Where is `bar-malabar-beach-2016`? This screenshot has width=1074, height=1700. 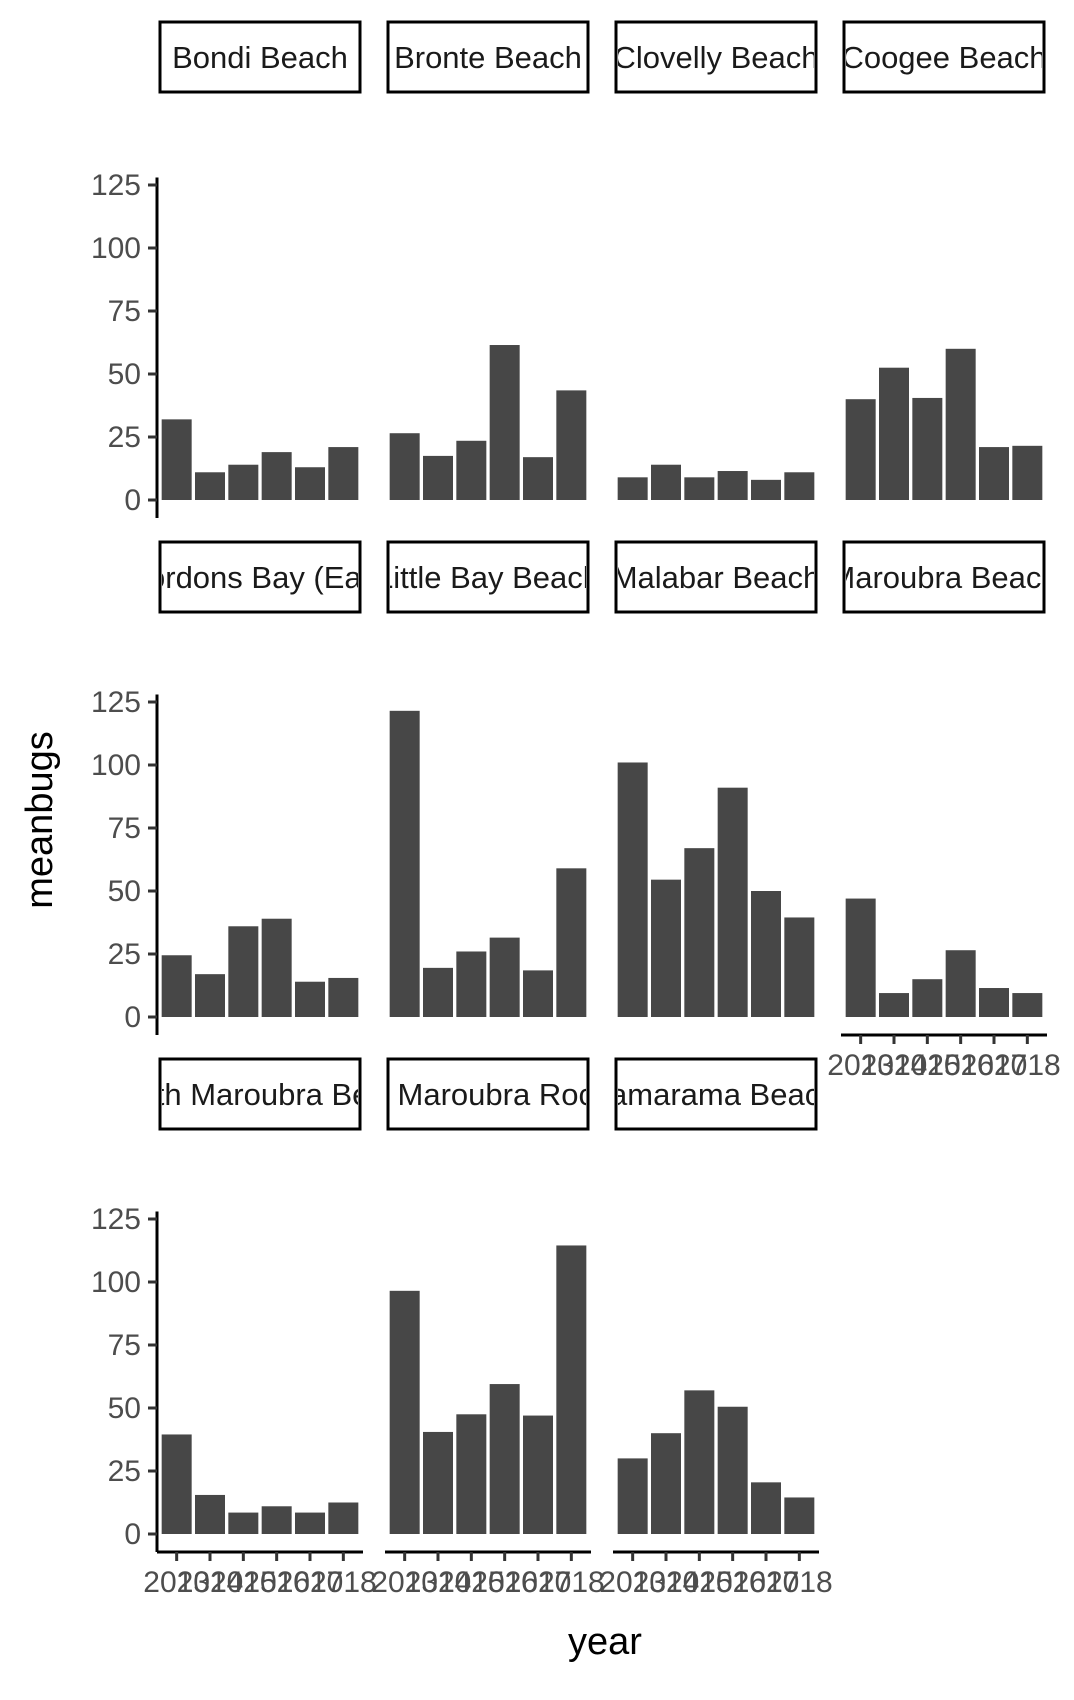
bar-malabar-beach-2016 is located at coordinates (732, 902).